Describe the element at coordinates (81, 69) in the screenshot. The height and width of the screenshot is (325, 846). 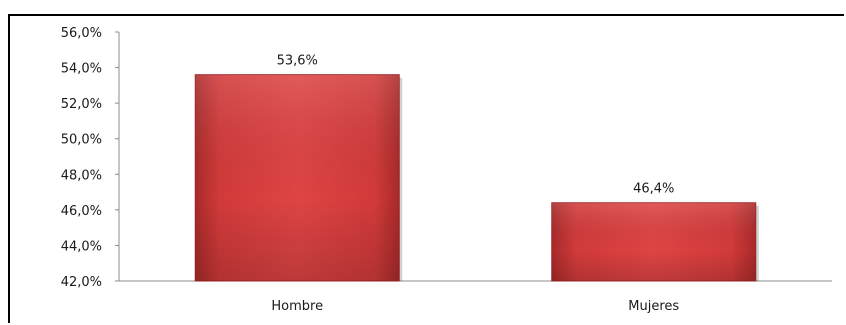
I see `y-tick-label: 54,0%` at that location.